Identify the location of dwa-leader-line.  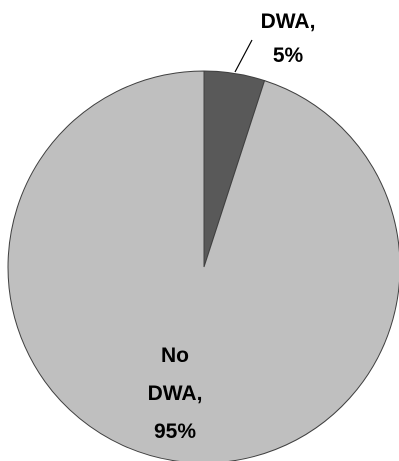
(243, 56).